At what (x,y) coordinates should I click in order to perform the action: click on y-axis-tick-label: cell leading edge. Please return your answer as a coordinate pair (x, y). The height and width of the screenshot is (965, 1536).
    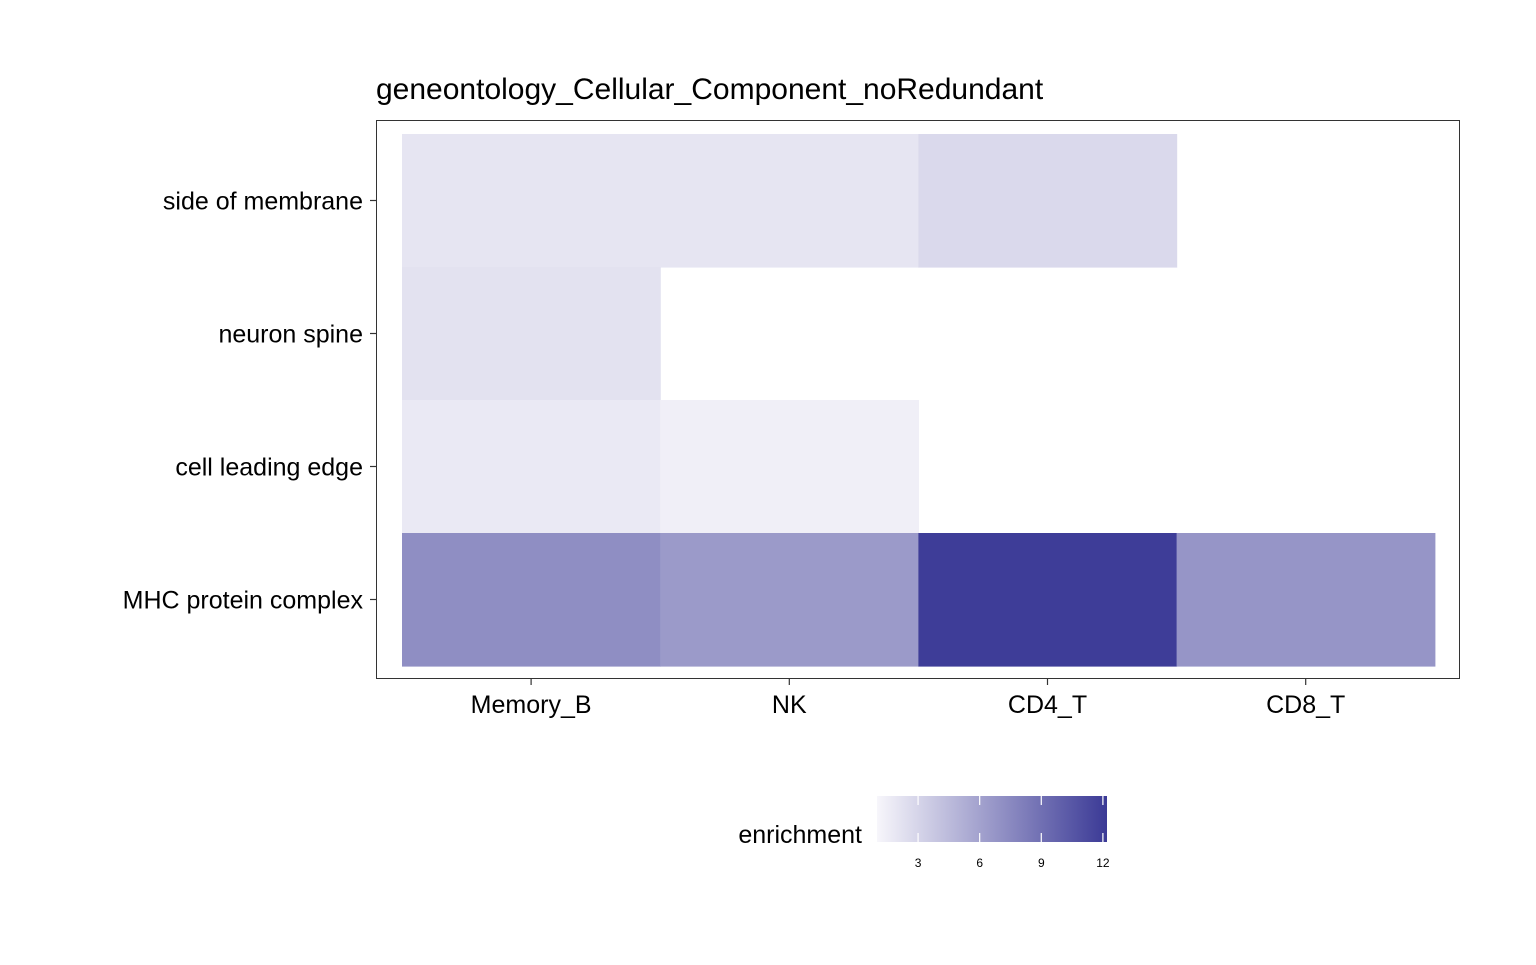
    Looking at the image, I should click on (269, 468).